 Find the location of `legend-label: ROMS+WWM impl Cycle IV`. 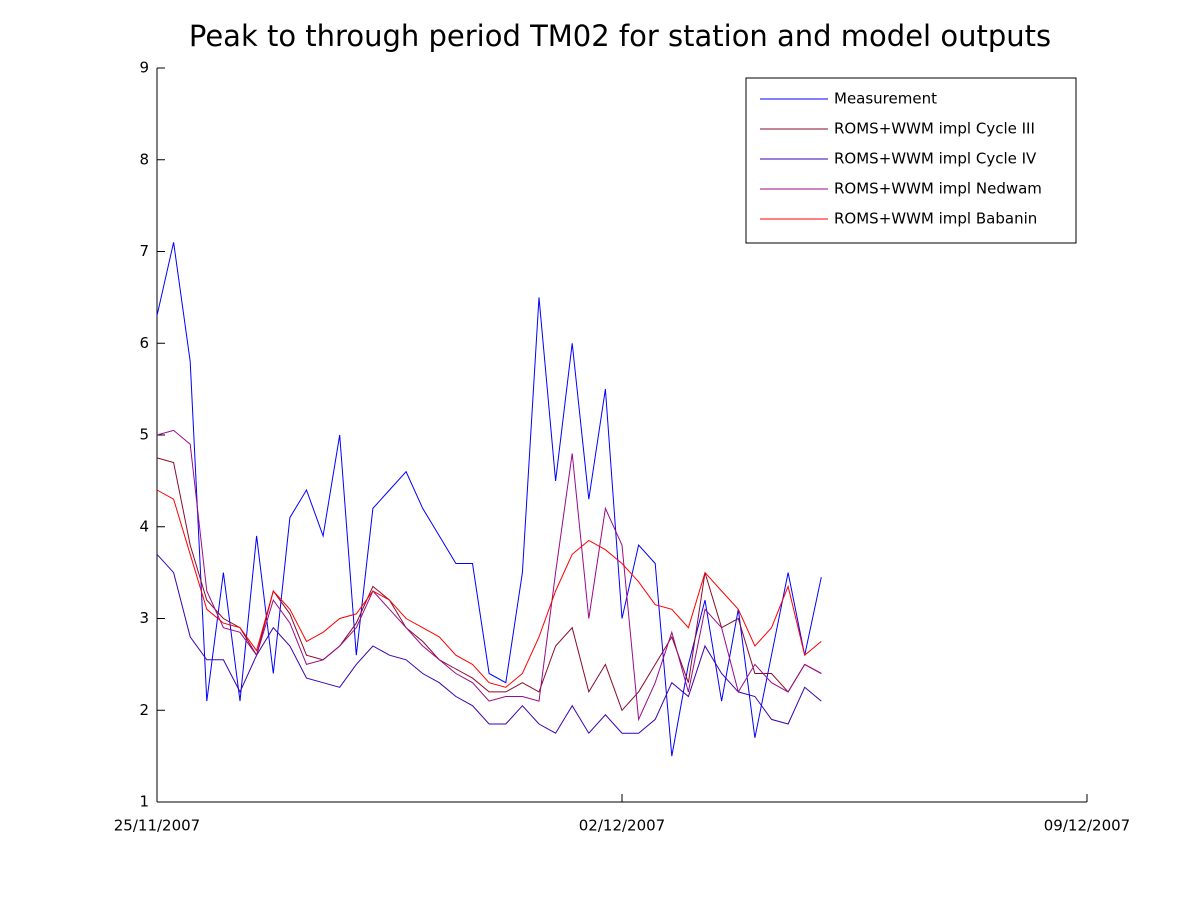

legend-label: ROMS+WWM impl Cycle IV is located at coordinates (935, 159).